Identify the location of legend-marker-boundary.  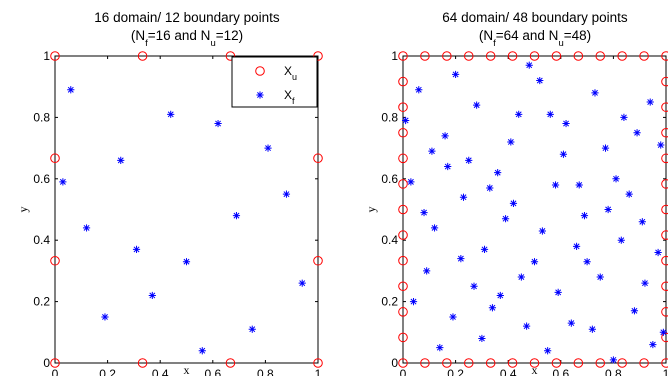
(260, 71).